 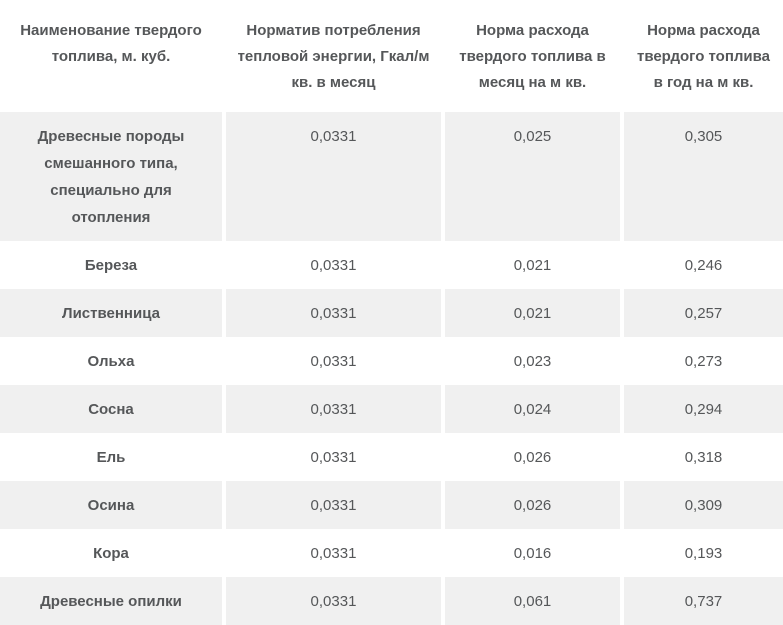 What do you see at coordinates (701, 553) in the screenshot?
I see `yearly-rate-cell: 0,193` at bounding box center [701, 553].